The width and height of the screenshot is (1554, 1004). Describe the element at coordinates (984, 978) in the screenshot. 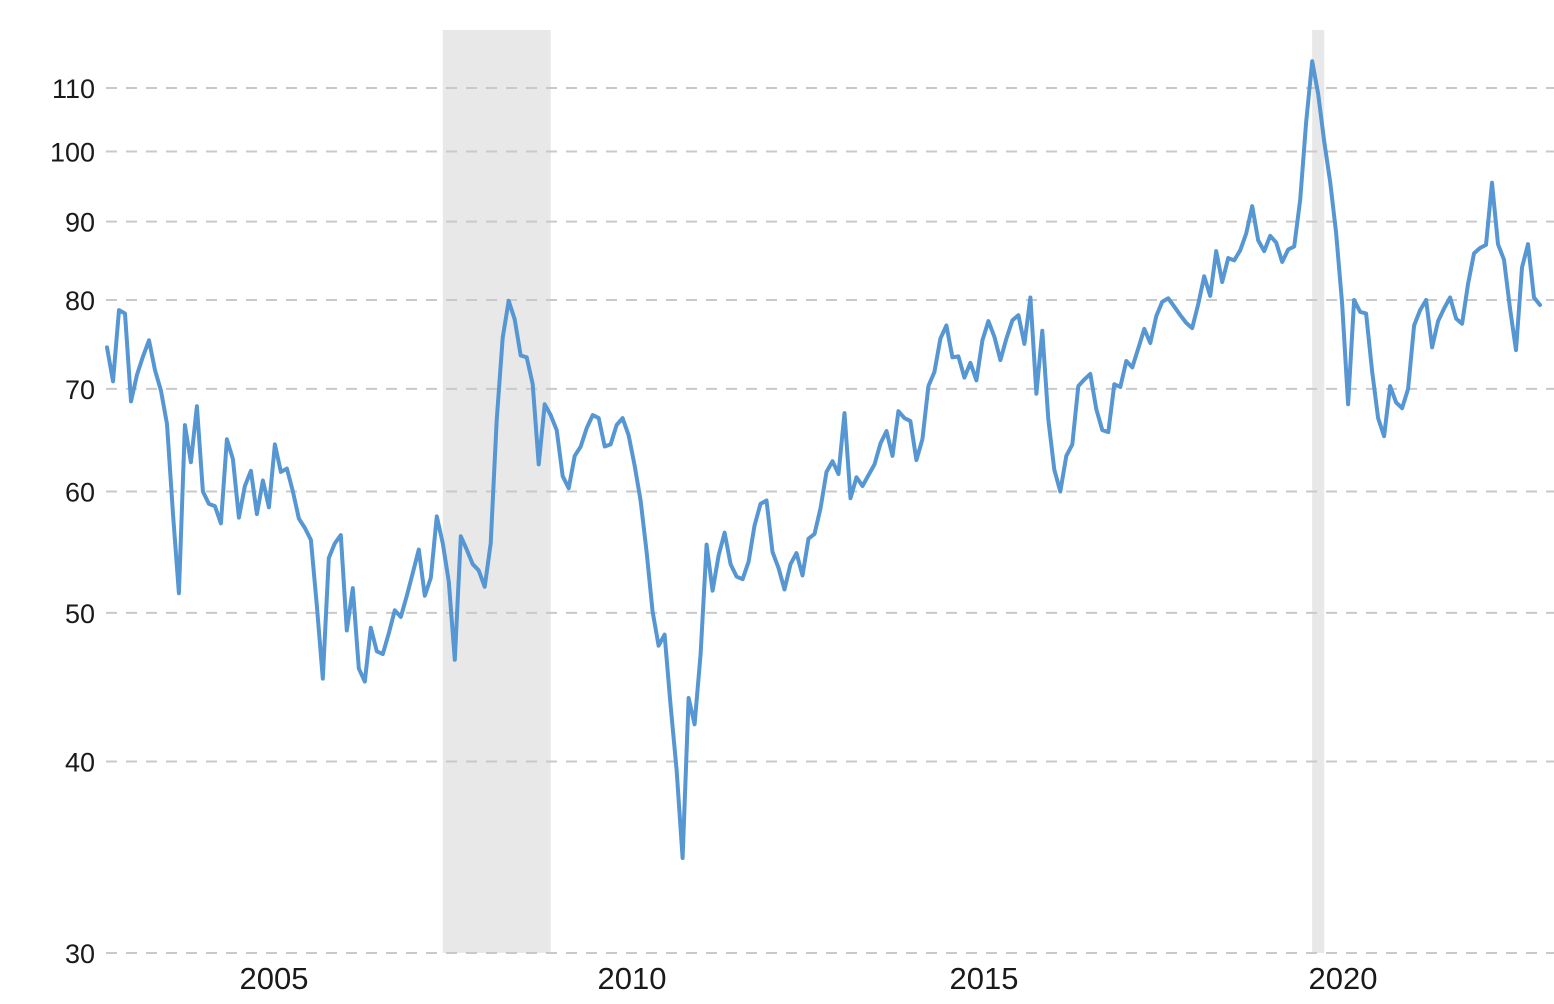

I see `x-axis-tick-label: 2015` at that location.